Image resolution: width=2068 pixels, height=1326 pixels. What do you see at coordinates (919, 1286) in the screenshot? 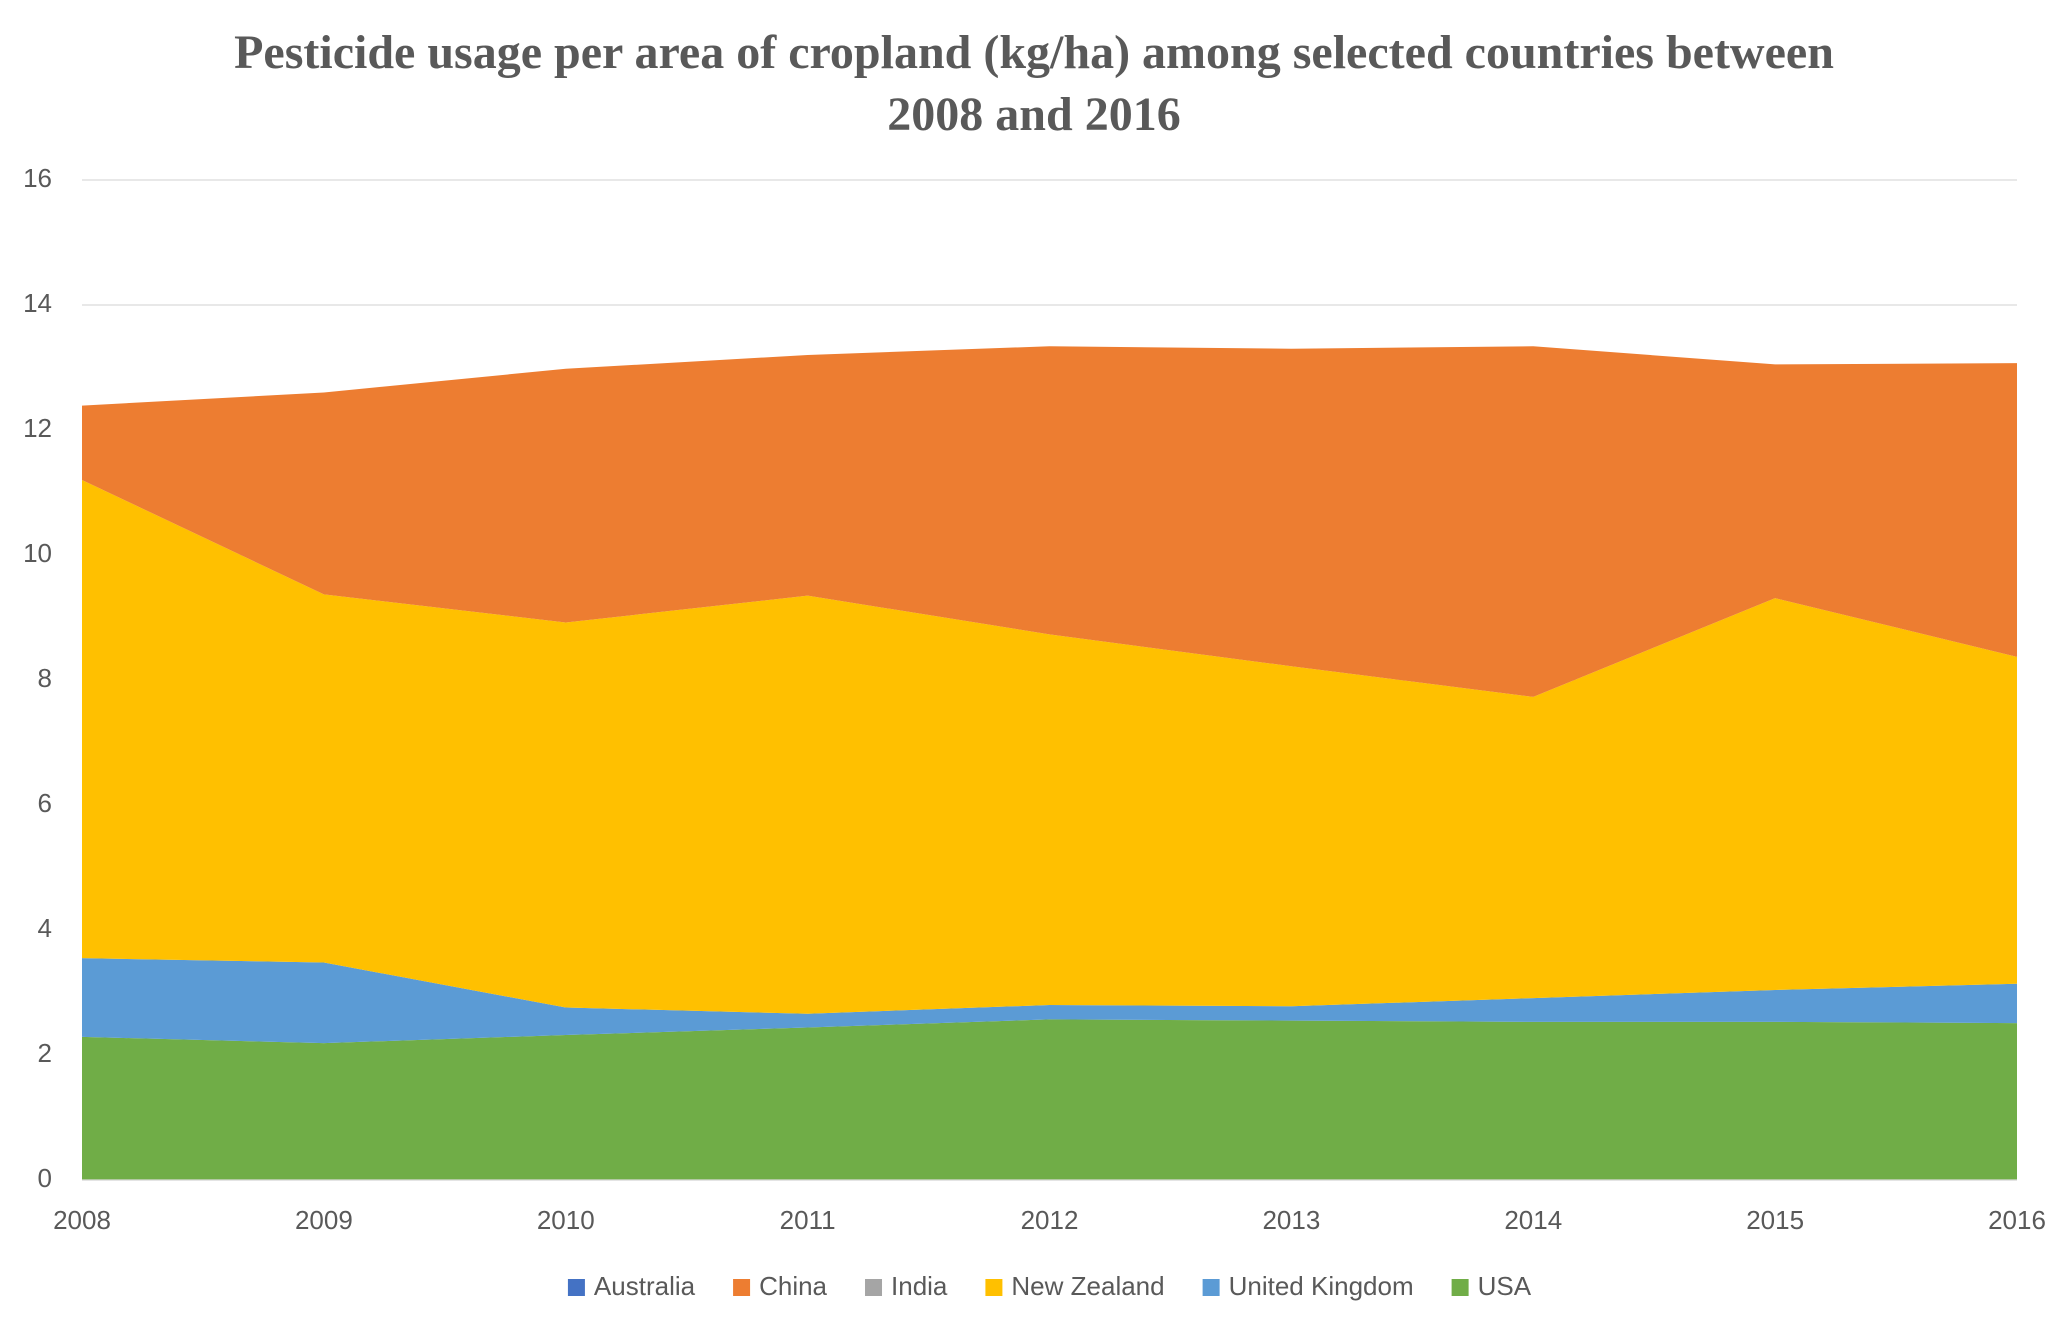
I see `legend-label: India` at bounding box center [919, 1286].